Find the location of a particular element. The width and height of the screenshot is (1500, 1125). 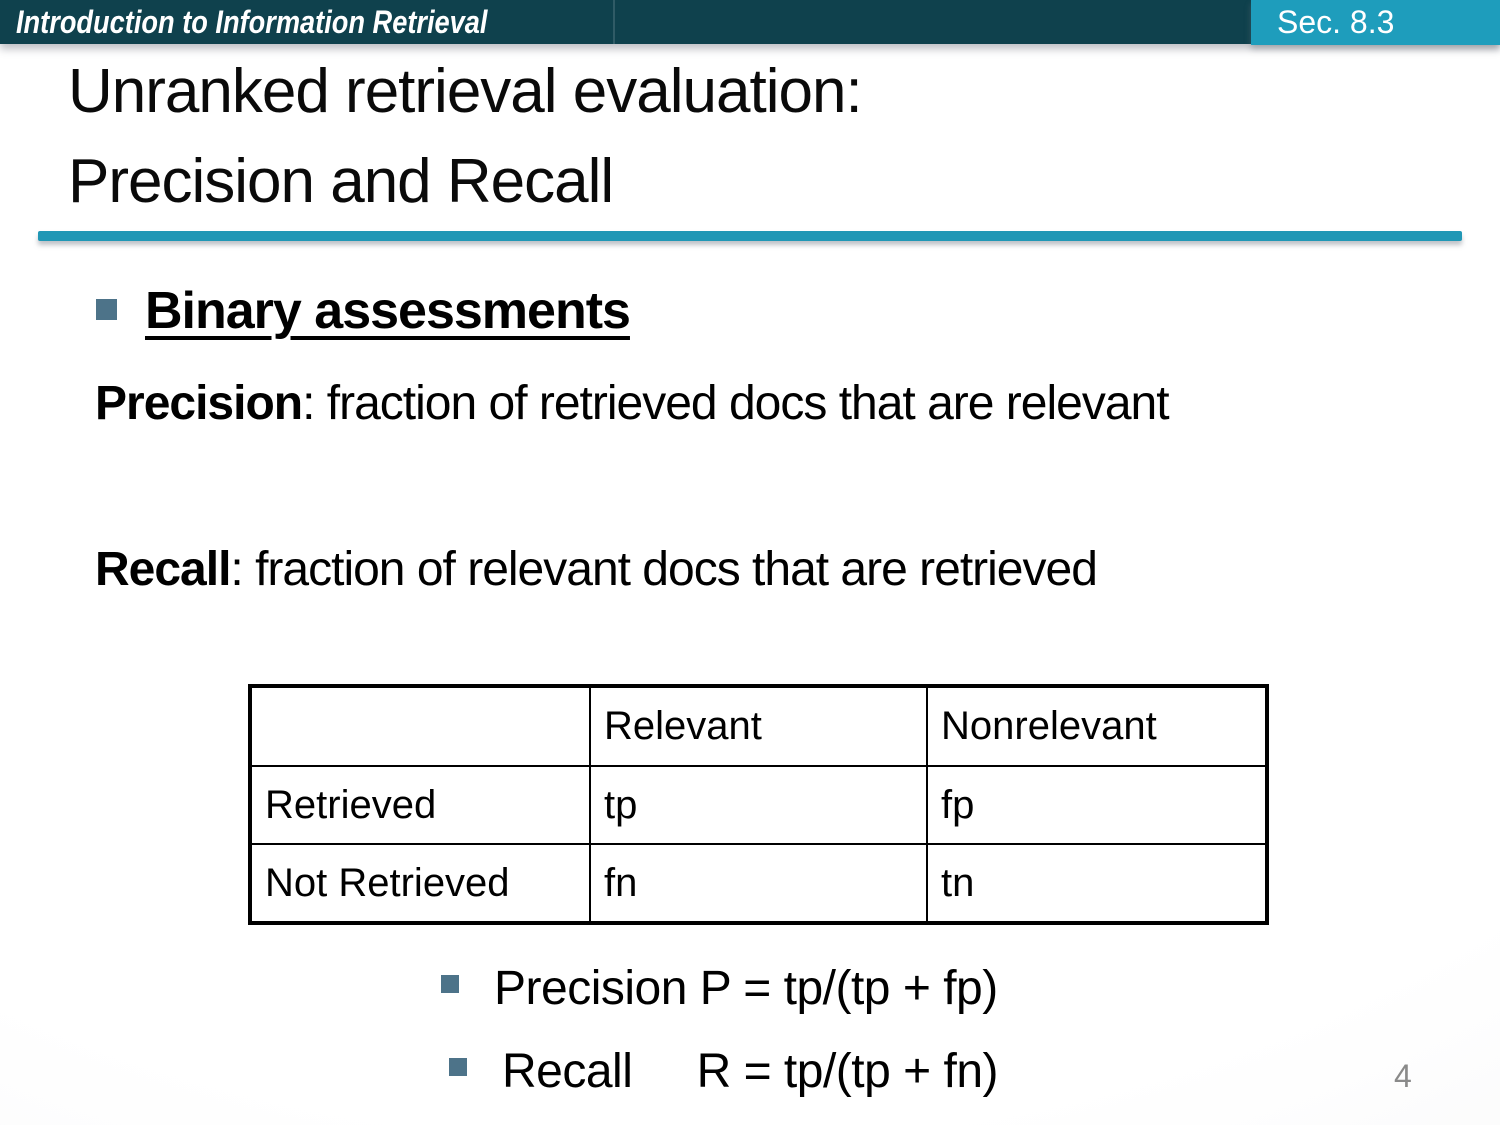

slide-title-line1: Unranked retrieval evaluation: is located at coordinates (465, 91).